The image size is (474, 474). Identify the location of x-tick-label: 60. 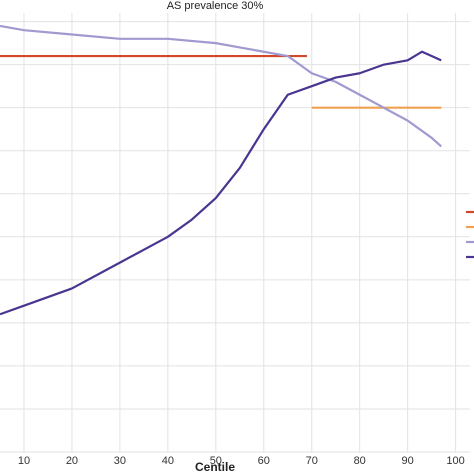
(264, 461).